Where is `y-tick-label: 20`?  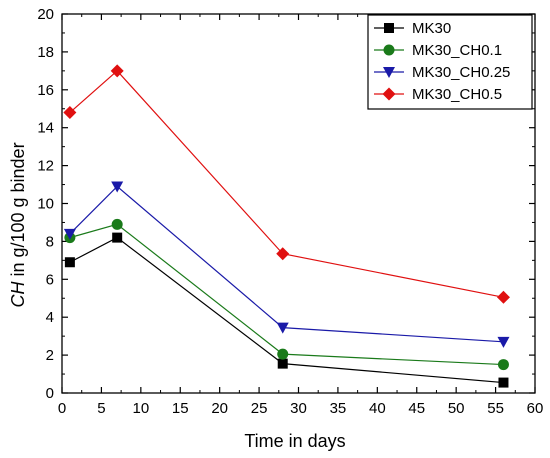
y-tick-label: 20 is located at coordinates (45, 14).